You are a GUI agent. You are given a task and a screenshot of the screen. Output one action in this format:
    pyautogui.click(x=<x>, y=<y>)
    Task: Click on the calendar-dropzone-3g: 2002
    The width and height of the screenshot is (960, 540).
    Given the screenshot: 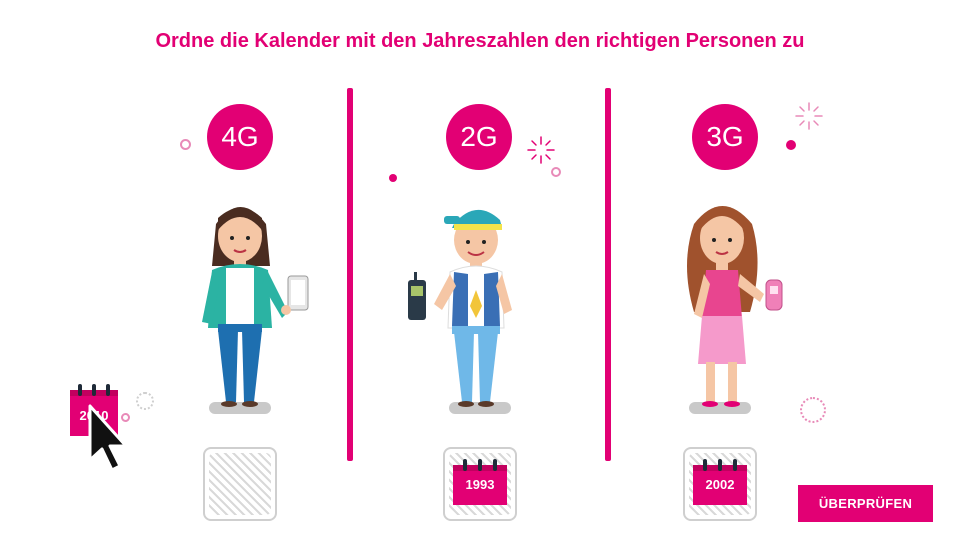 What is the action you would take?
    pyautogui.click(x=720, y=484)
    